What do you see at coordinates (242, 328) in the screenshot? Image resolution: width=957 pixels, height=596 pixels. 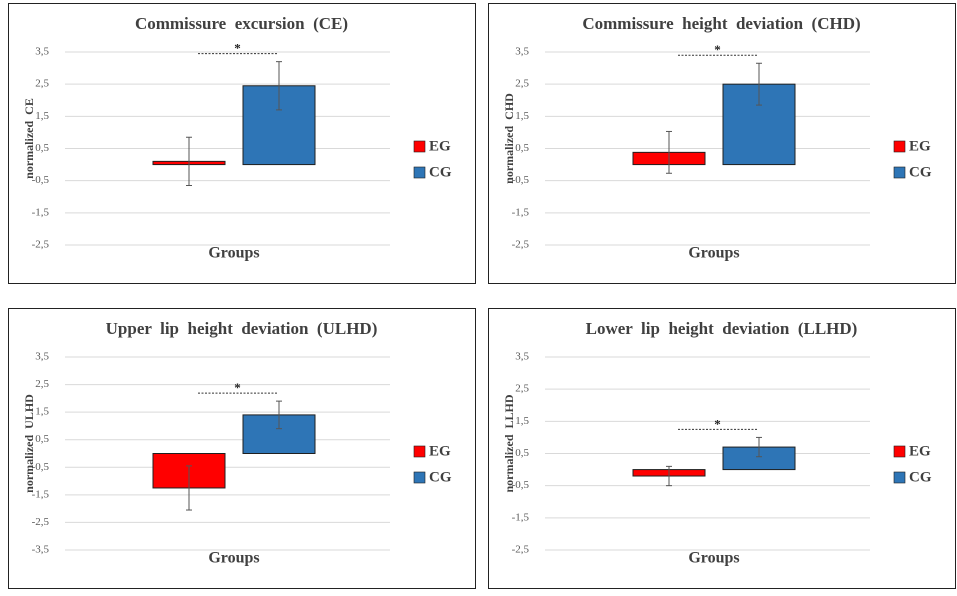 I see `chart-title: Upper lip height deviation (ULHD)` at bounding box center [242, 328].